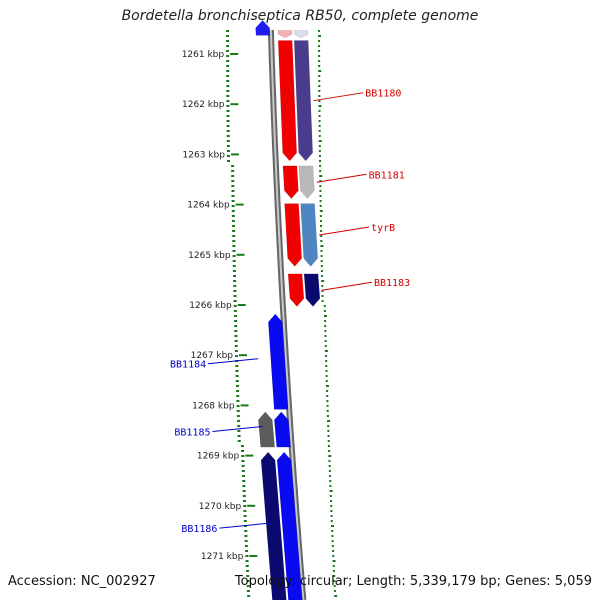  I want to click on gene-arrow-tyrBa, so click(293, 235).